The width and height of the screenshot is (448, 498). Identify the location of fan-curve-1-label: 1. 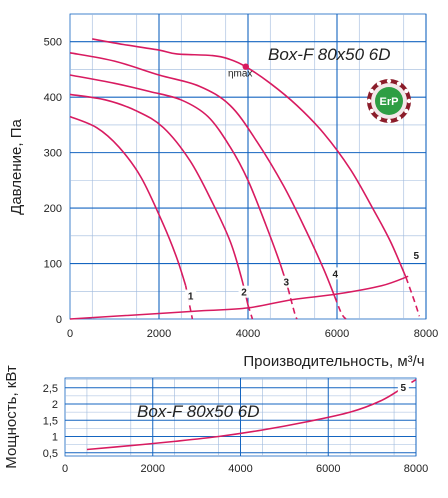
(191, 297).